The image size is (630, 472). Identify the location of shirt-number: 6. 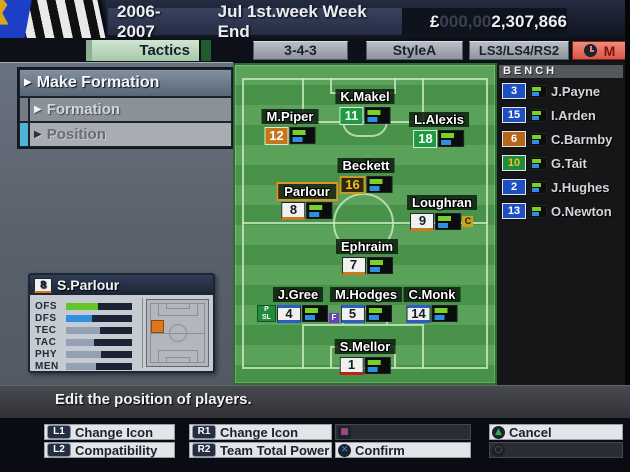
(514, 139).